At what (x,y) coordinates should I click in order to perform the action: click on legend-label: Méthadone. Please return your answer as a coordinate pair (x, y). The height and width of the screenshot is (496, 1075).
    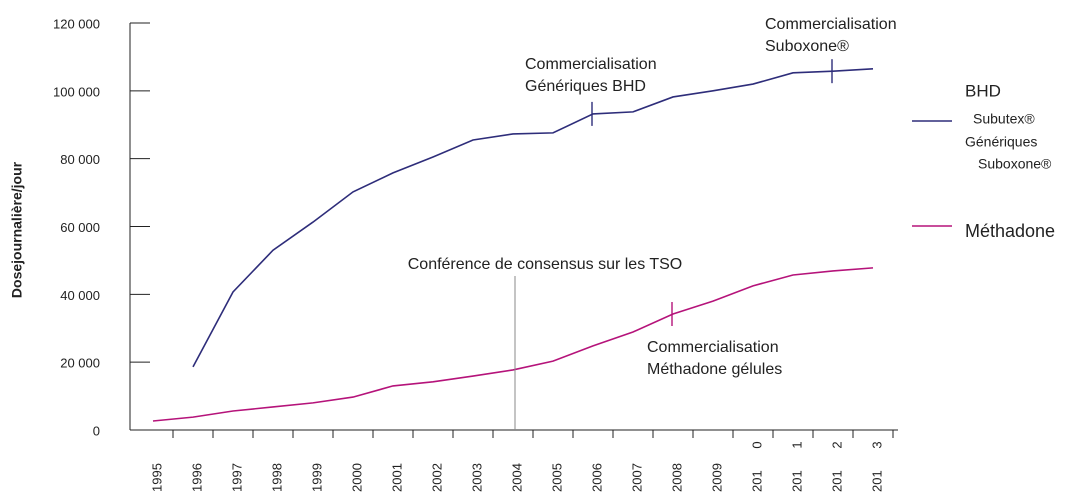
    Looking at the image, I should click on (1010, 231).